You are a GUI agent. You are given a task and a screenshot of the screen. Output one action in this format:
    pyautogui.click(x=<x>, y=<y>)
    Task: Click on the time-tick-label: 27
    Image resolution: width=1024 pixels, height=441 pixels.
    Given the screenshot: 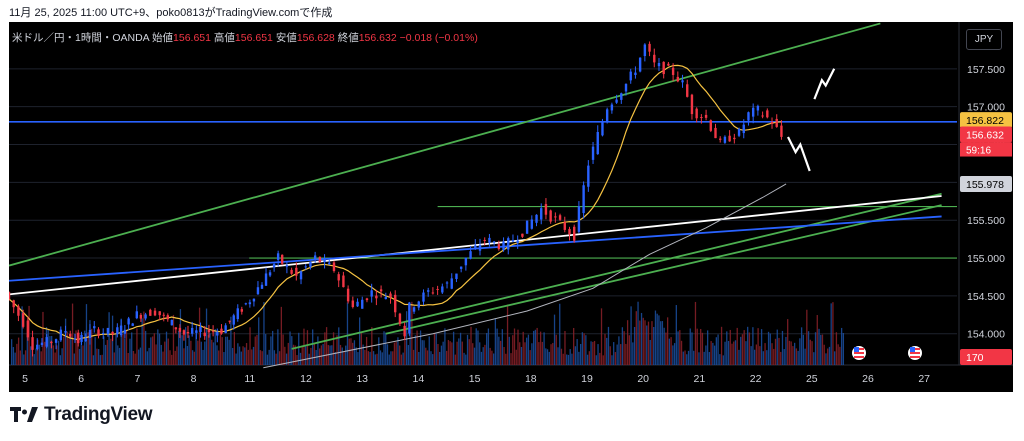 What is the action you would take?
    pyautogui.click(x=924, y=379)
    